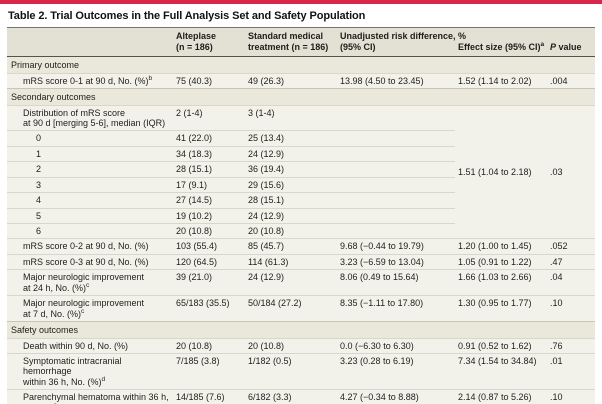 The image size is (602, 404). I want to click on risk-difference-cell: 0.0 (−6.30 to 6.30), so click(396, 345).